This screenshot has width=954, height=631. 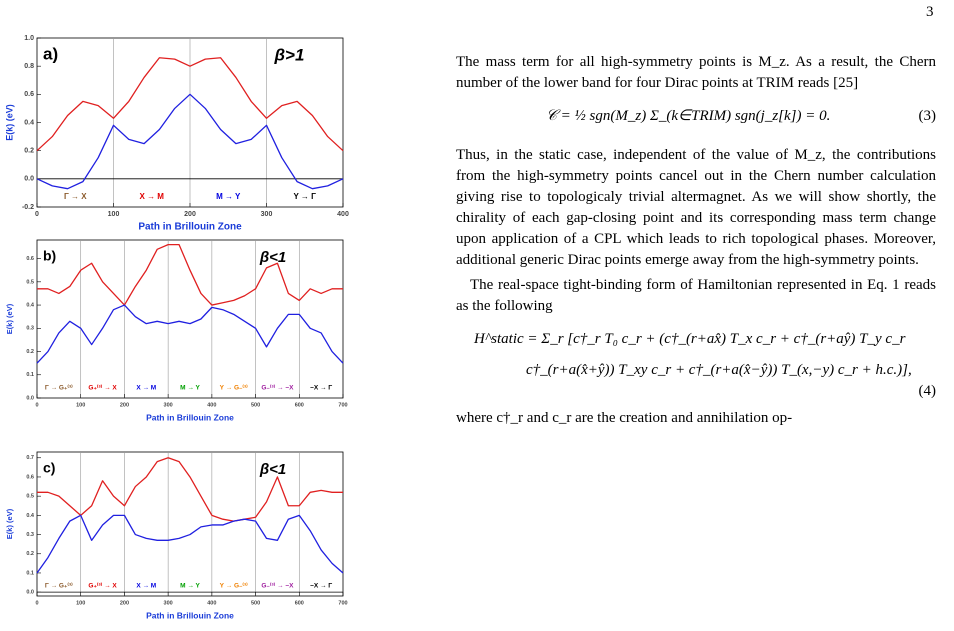 What do you see at coordinates (50, 53) in the screenshot?
I see `panel-label: a)` at bounding box center [50, 53].